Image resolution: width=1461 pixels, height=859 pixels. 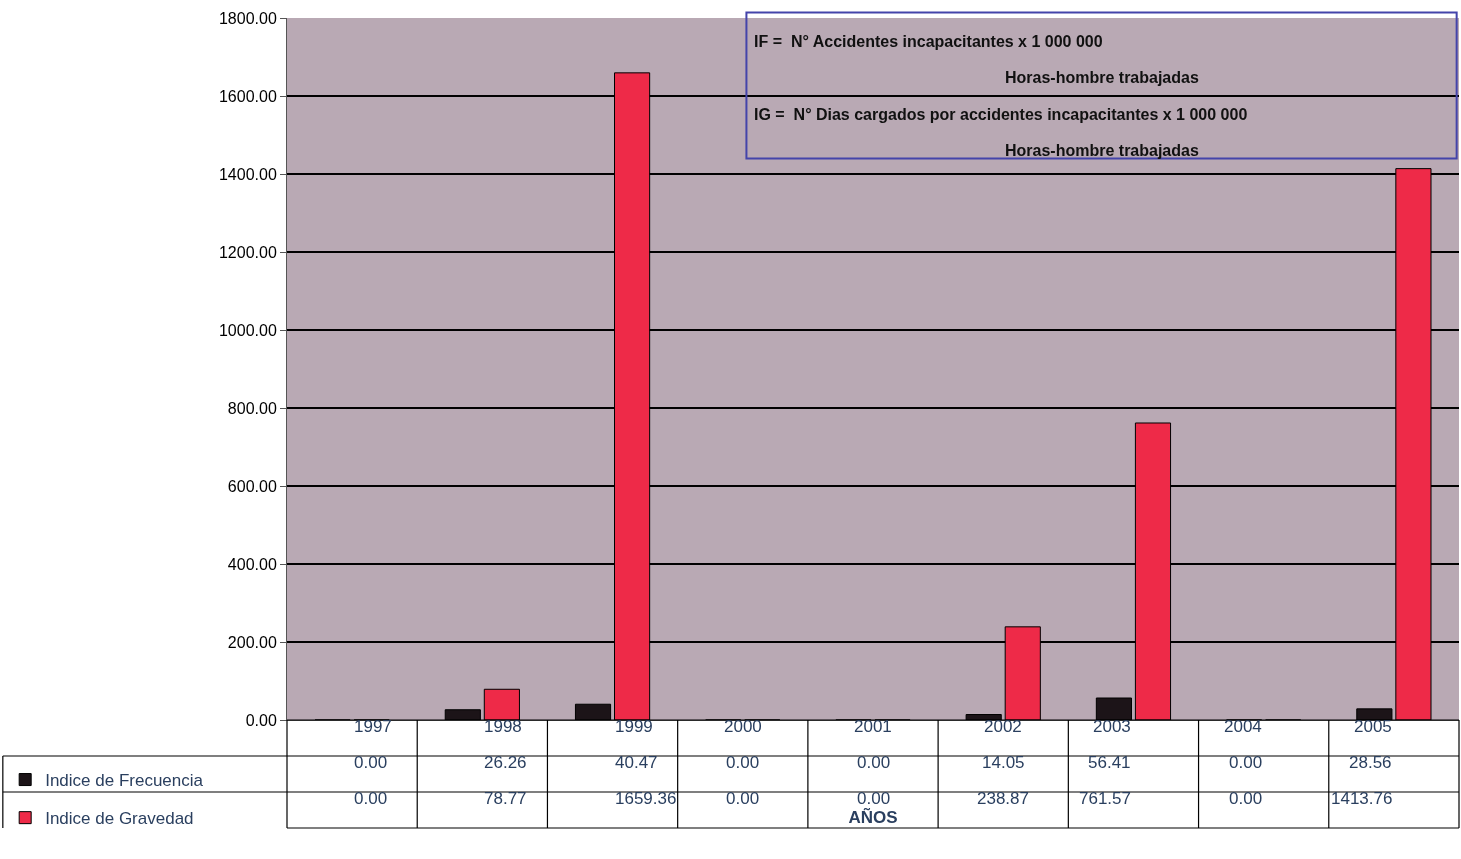 I want to click on data-label: 26.26, so click(x=505, y=762).